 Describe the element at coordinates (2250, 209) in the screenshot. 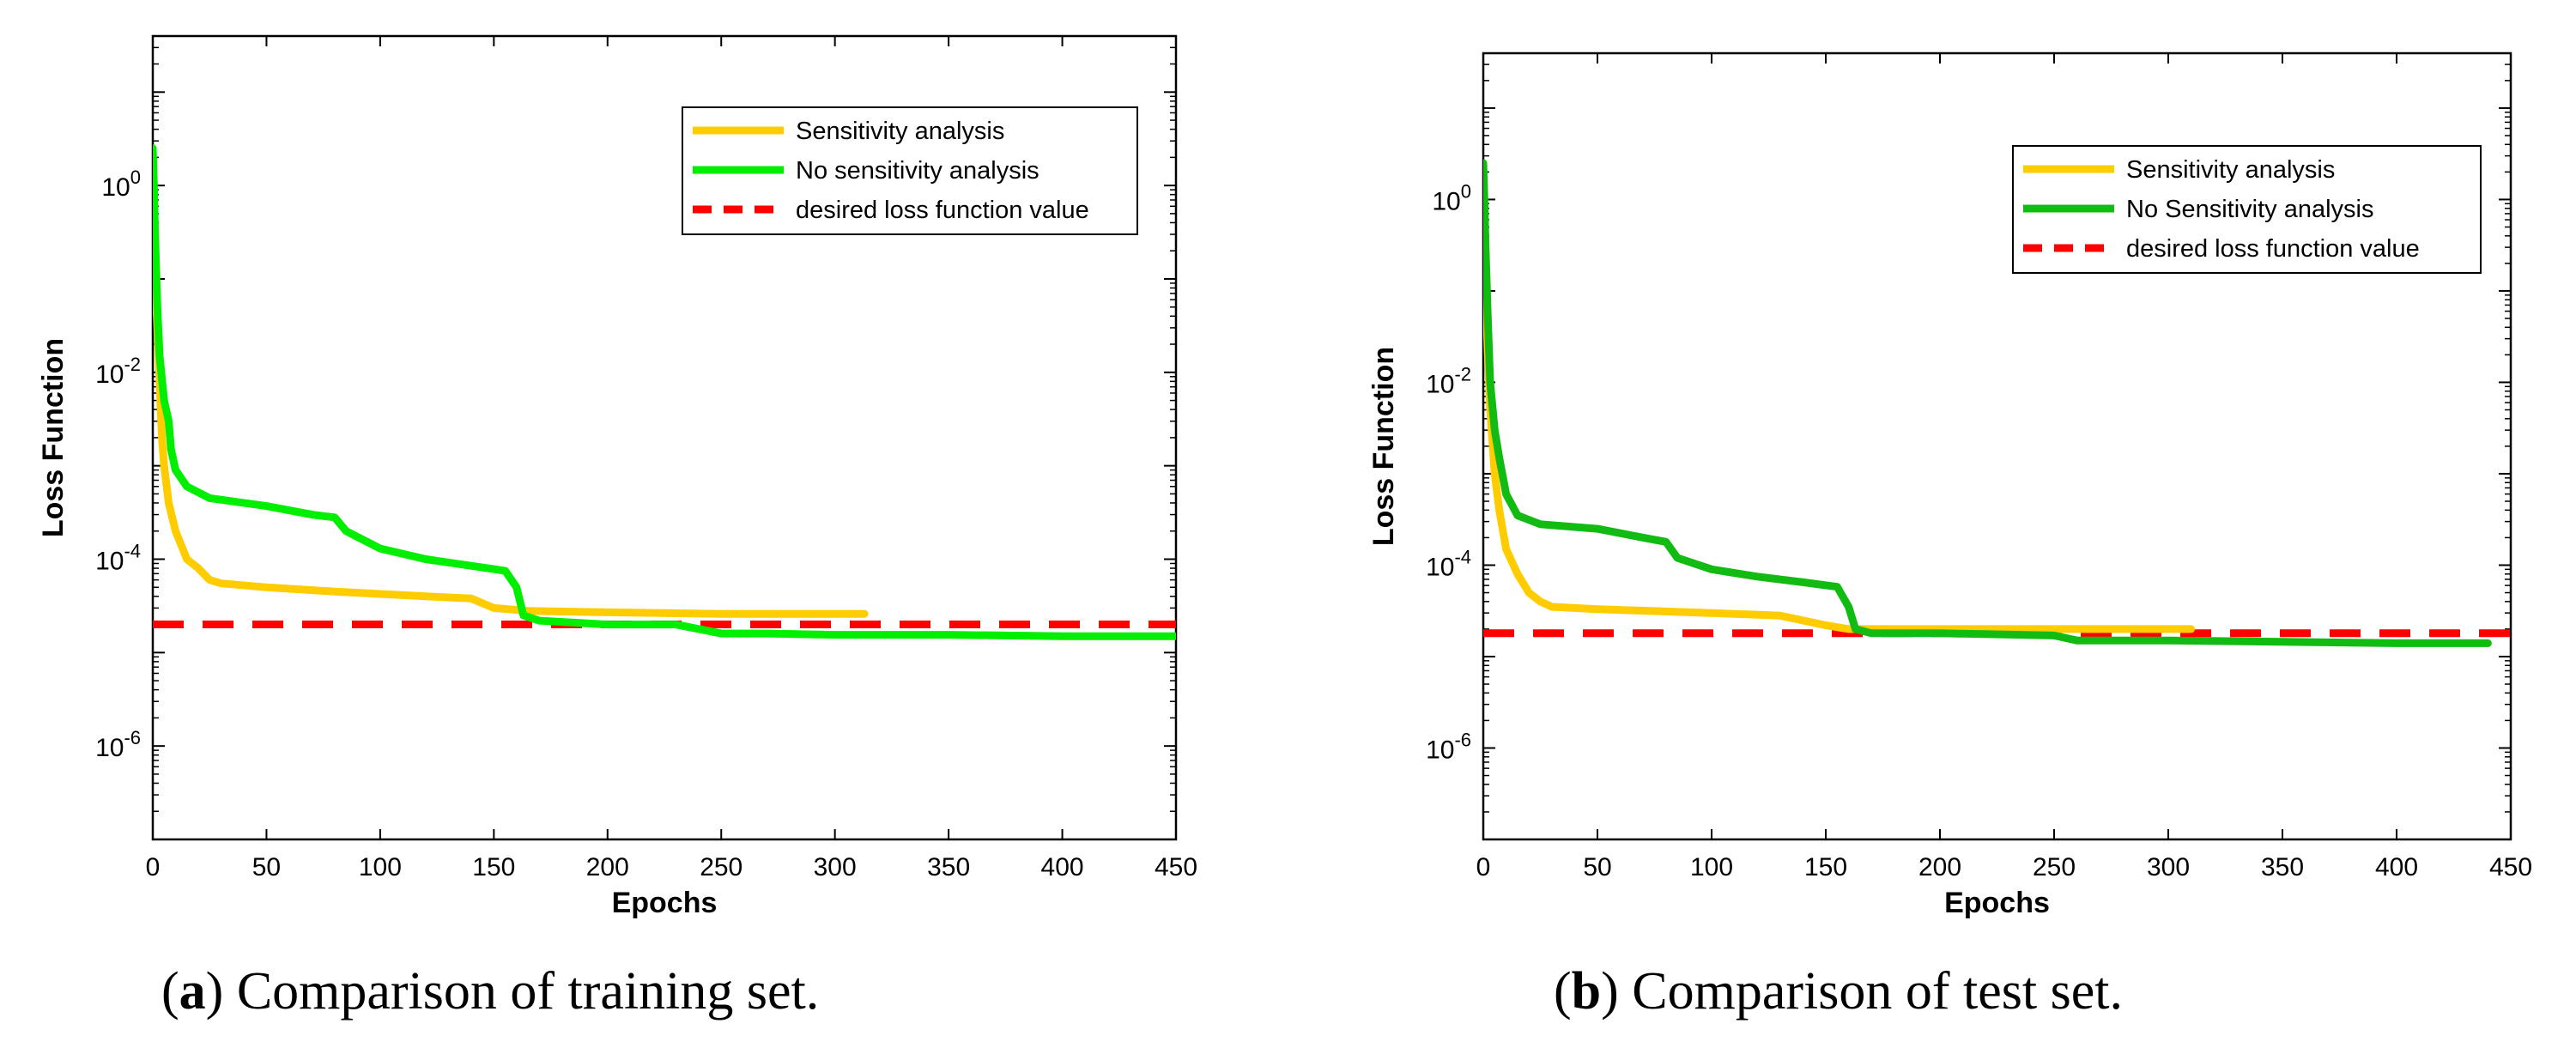

I see `legend-label: No Sensitivity analysis` at that location.